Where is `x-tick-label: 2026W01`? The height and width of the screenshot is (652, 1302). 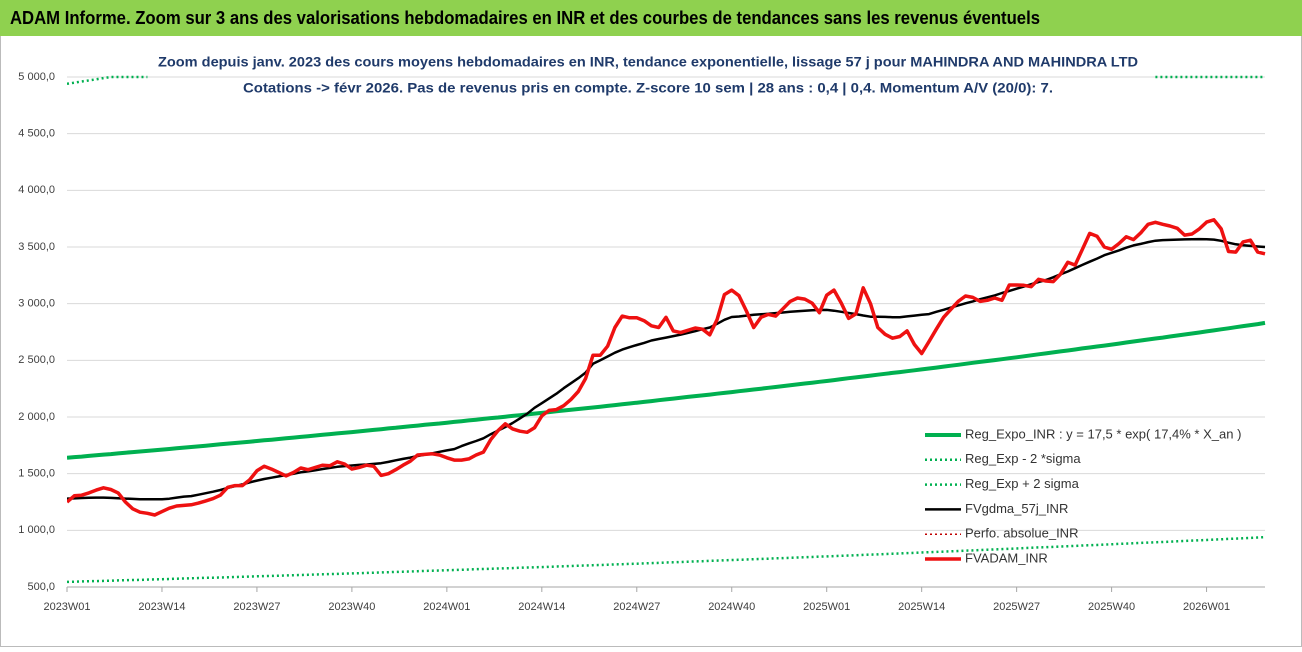 x-tick-label: 2026W01 is located at coordinates (1206, 607).